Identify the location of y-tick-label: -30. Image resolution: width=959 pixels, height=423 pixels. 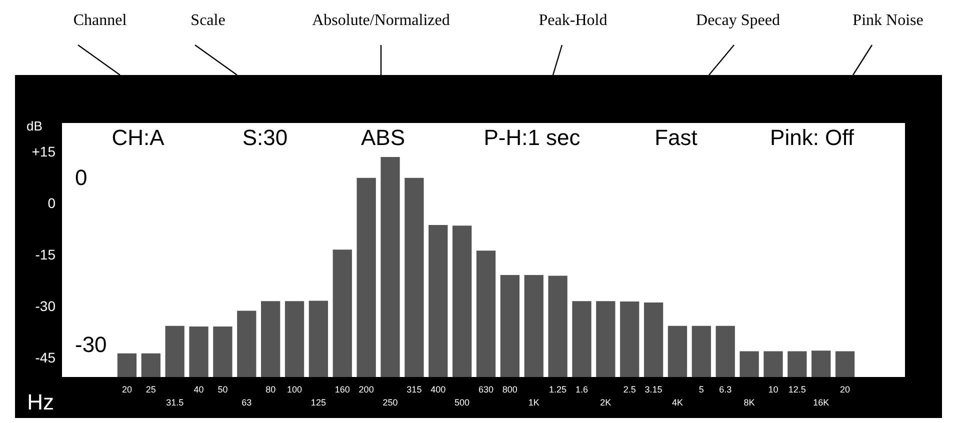
(45, 306).